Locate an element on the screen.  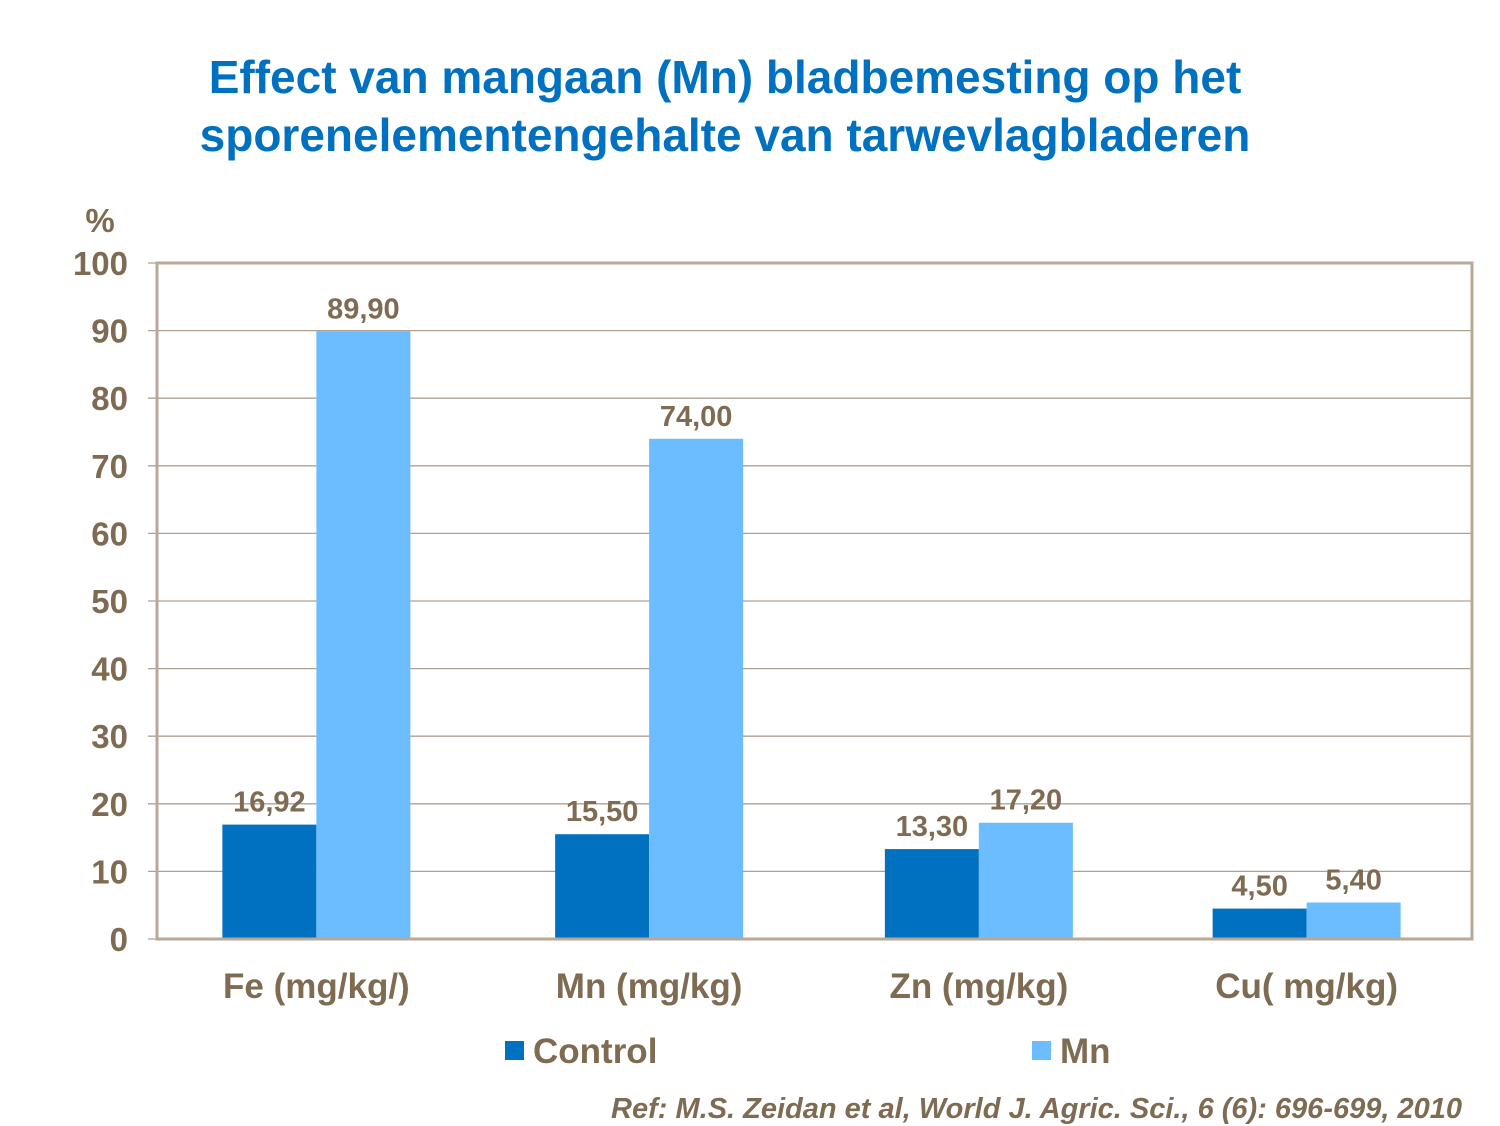
y-tick-label: 70 is located at coordinates (109, 466).